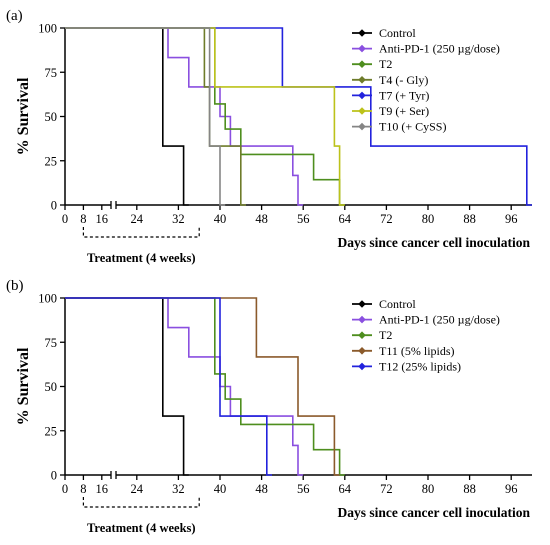 Image resolution: width=550 pixels, height=545 pixels. What do you see at coordinates (404, 111) in the screenshot?
I see `legend-entry: T9 (+ Ser)` at bounding box center [404, 111].